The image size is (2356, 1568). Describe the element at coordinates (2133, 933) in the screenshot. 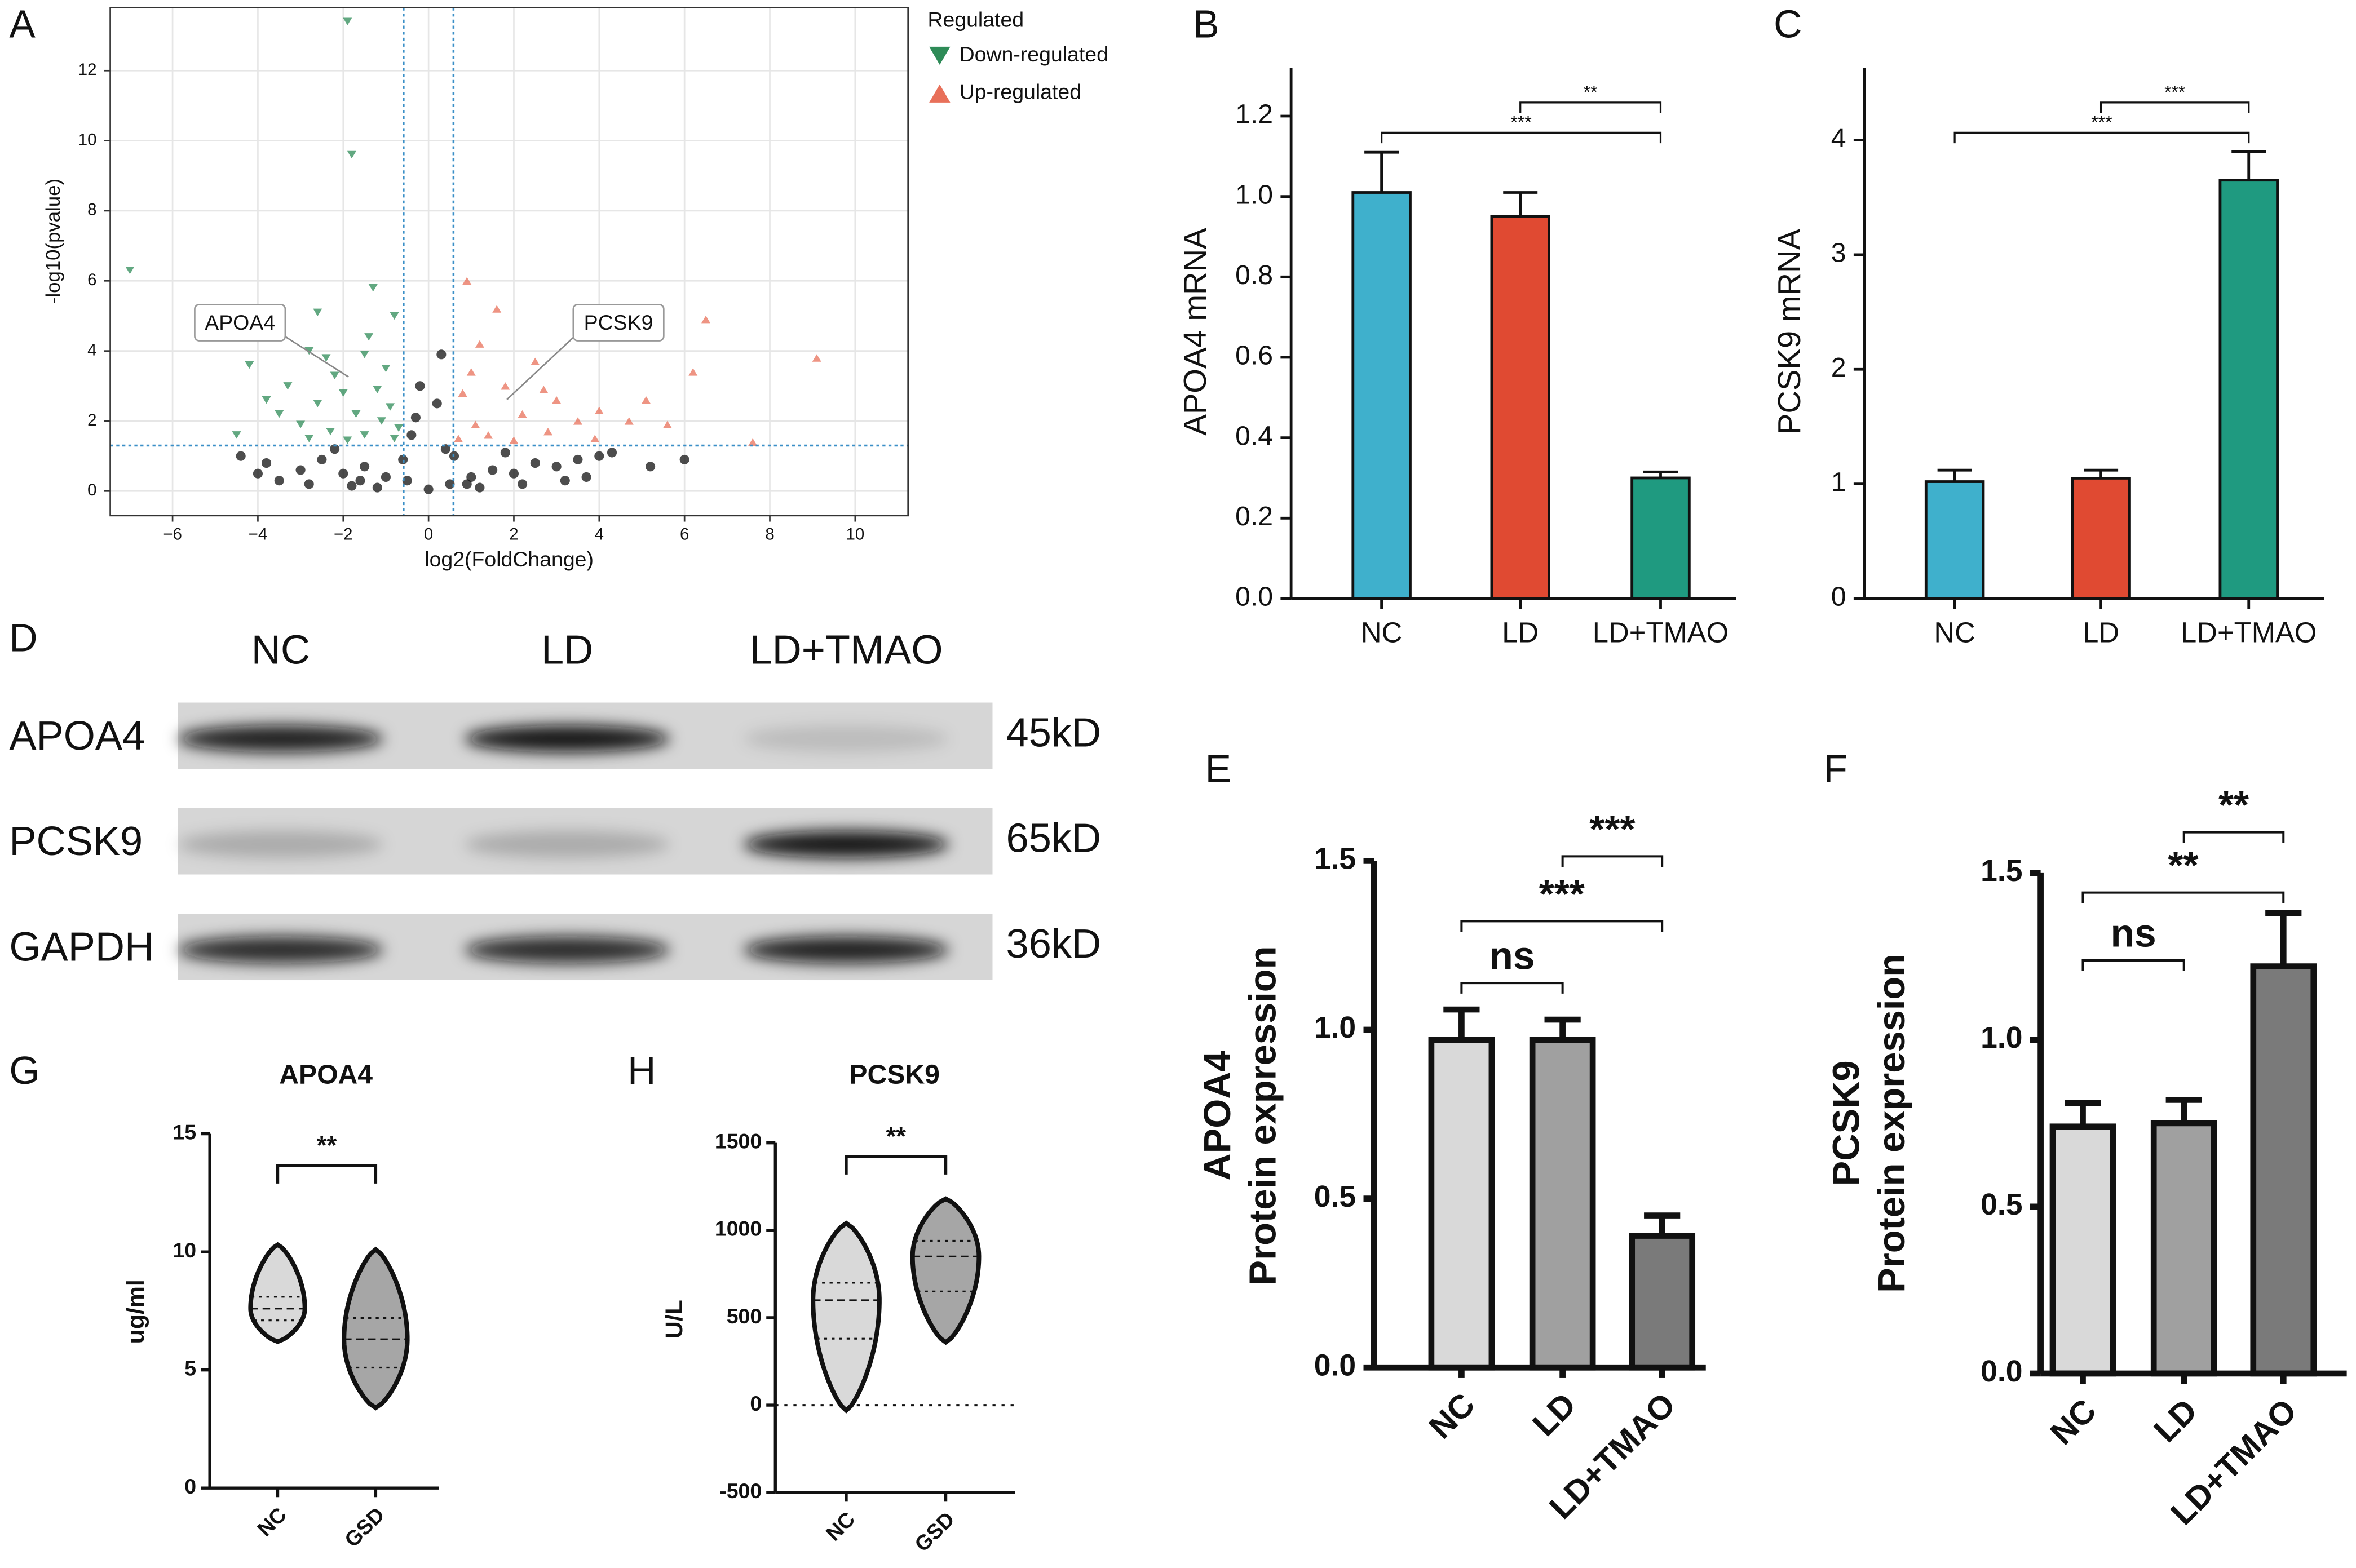

I see `significance-label: ns` at that location.